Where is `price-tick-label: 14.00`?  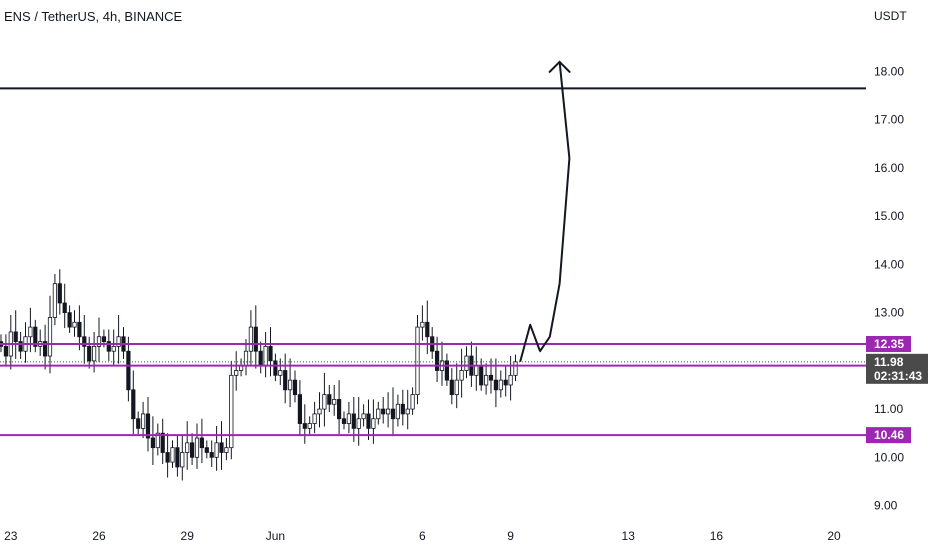
price-tick-label: 14.00 is located at coordinates (889, 264).